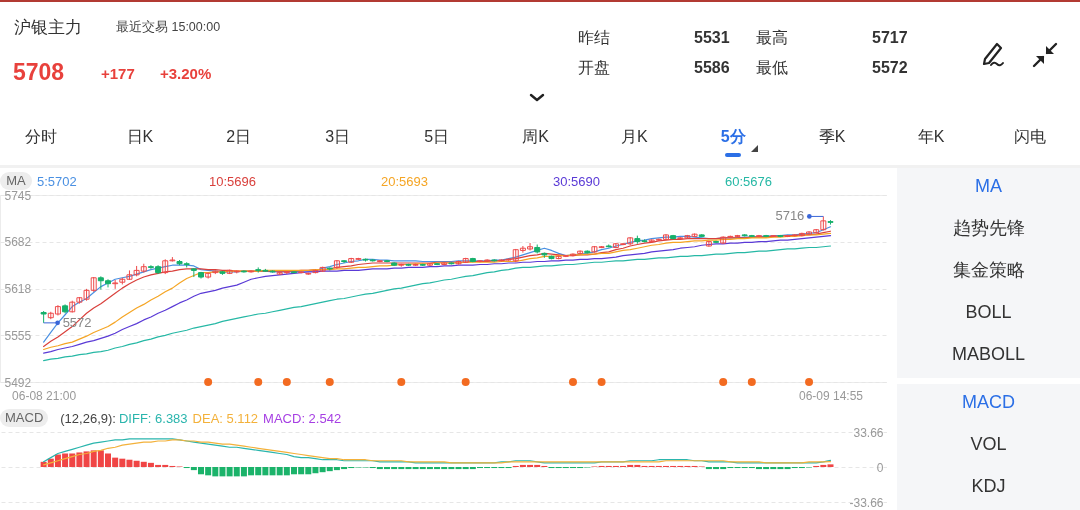 This screenshot has width=1080, height=510. What do you see at coordinates (866, 502) in the screenshot?
I see `y-tick-label: -33.66` at bounding box center [866, 502].